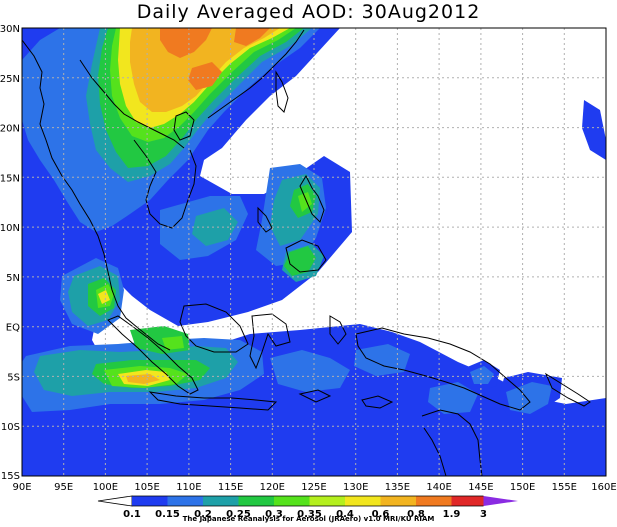  I want to click on lon-tick-155e: 155E, so click(564, 487).